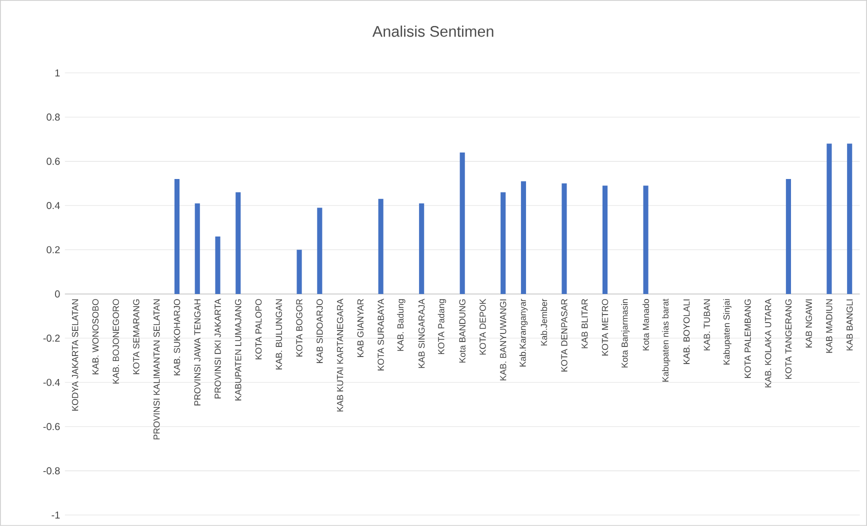  Describe the element at coordinates (829, 326) in the screenshot. I see `x-tick-label: KAB MADIUN` at that location.